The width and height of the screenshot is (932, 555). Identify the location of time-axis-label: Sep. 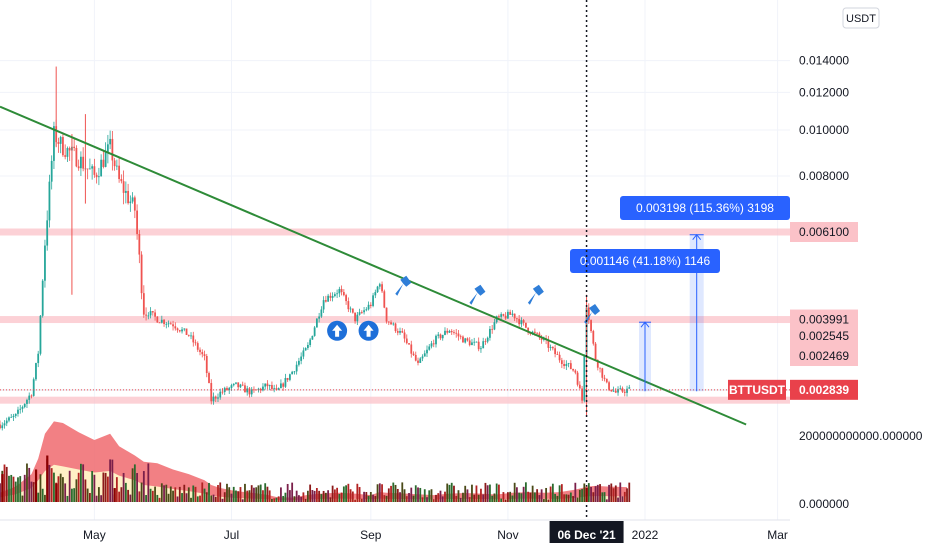
(371, 535).